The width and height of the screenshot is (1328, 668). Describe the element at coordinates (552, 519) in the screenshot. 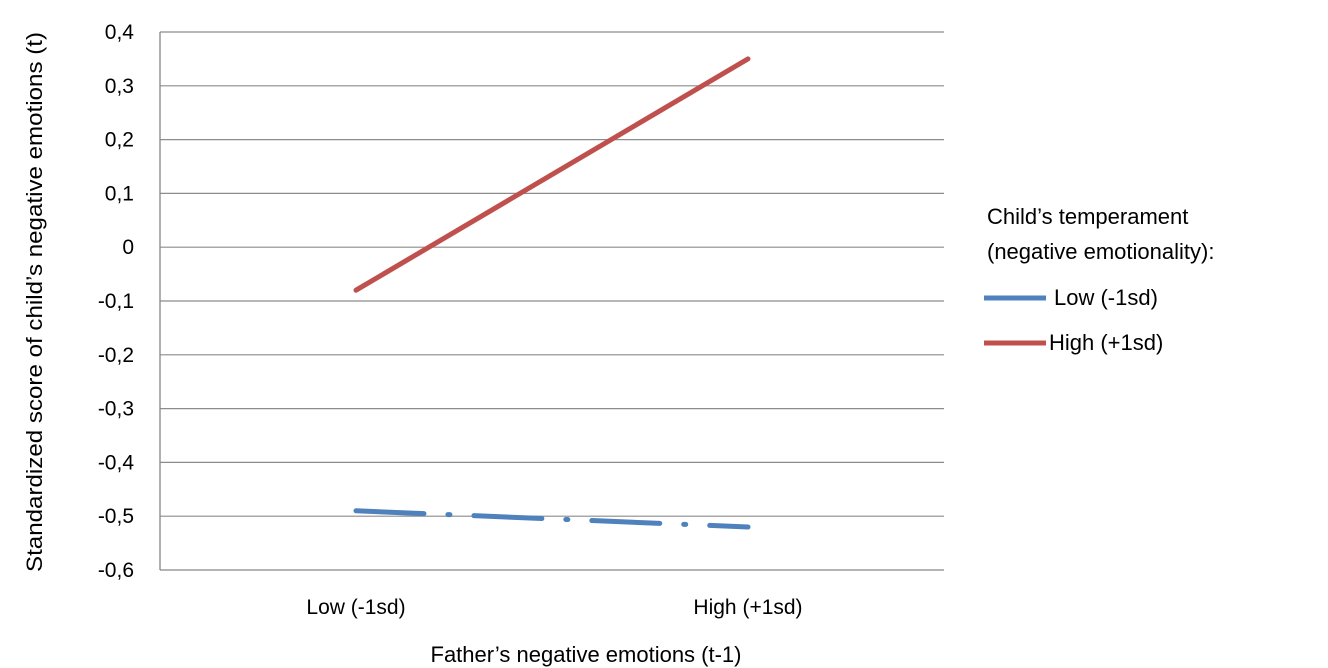

I see `series-line-low` at that location.